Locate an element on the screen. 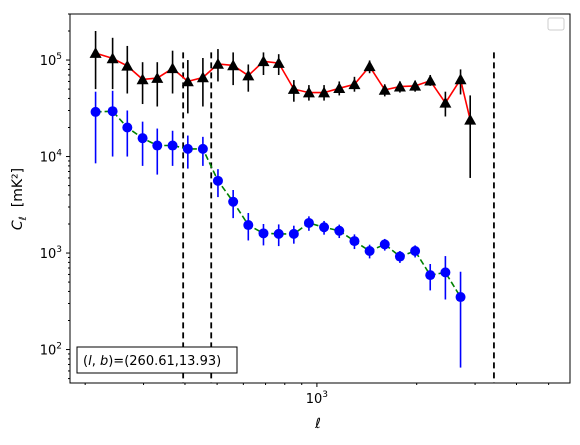  annotation-box: (l, b)=(260.61,13.93) is located at coordinates (157, 360).